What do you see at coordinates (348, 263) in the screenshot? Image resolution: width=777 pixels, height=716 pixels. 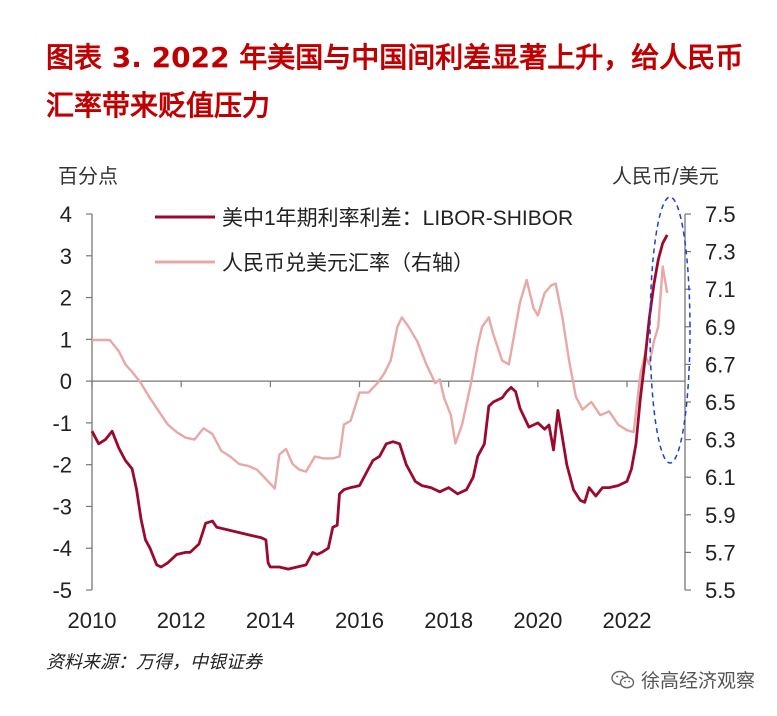 I see `legend-label-fx: 人民币兑美元汇率（右轴）` at bounding box center [348, 263].